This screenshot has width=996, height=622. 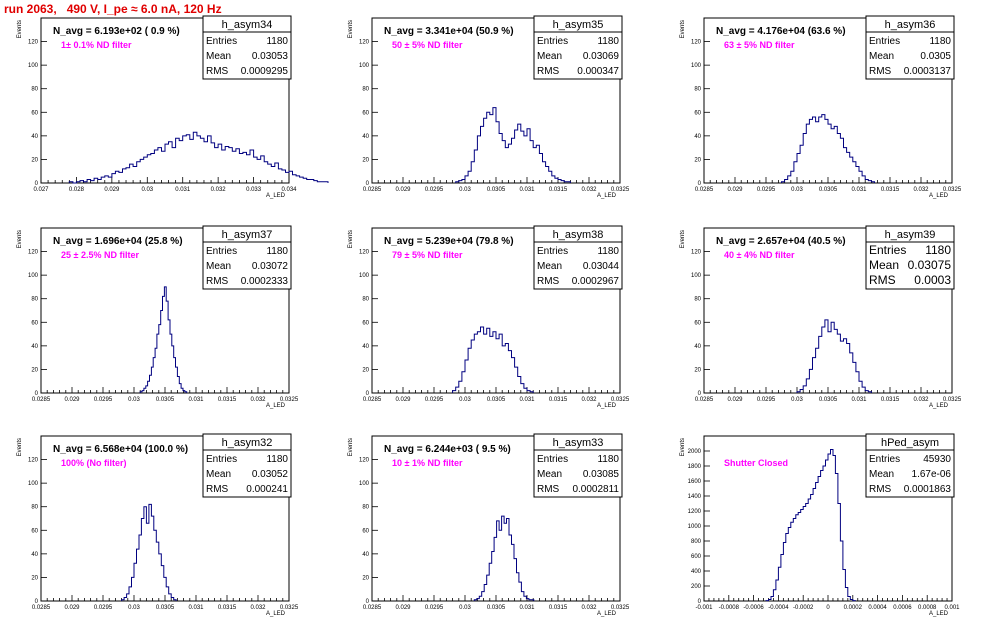 What do you see at coordinates (270, 266) in the screenshot?
I see `stats-value-mean: 0.03072` at bounding box center [270, 266].